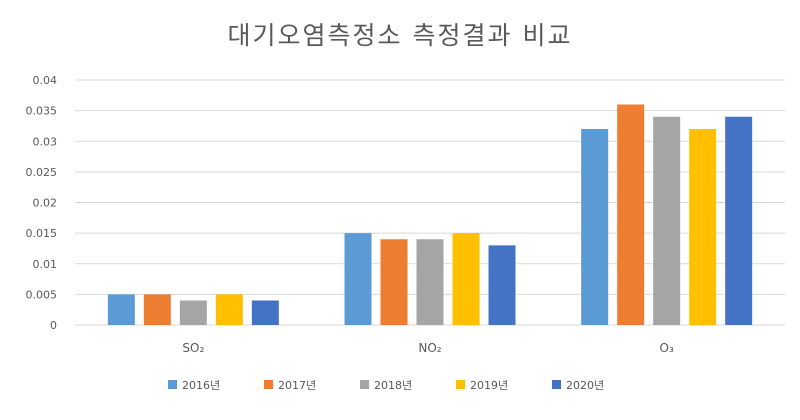 This screenshot has width=800, height=420. Describe the element at coordinates (42, 233) in the screenshot. I see `y-tick-label: 0.015` at that location.